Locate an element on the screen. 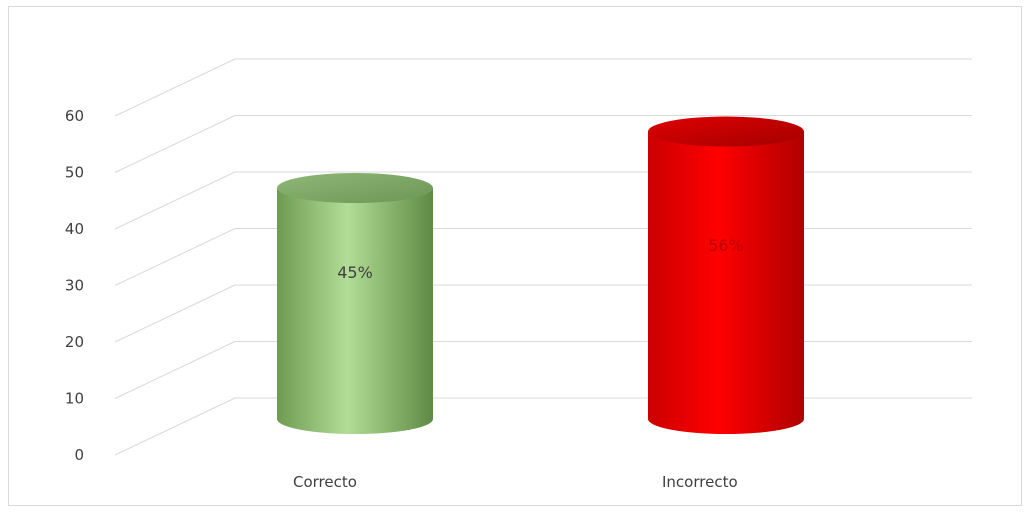 The image size is (1031, 512). y-tick-label: 10 is located at coordinates (74, 399).